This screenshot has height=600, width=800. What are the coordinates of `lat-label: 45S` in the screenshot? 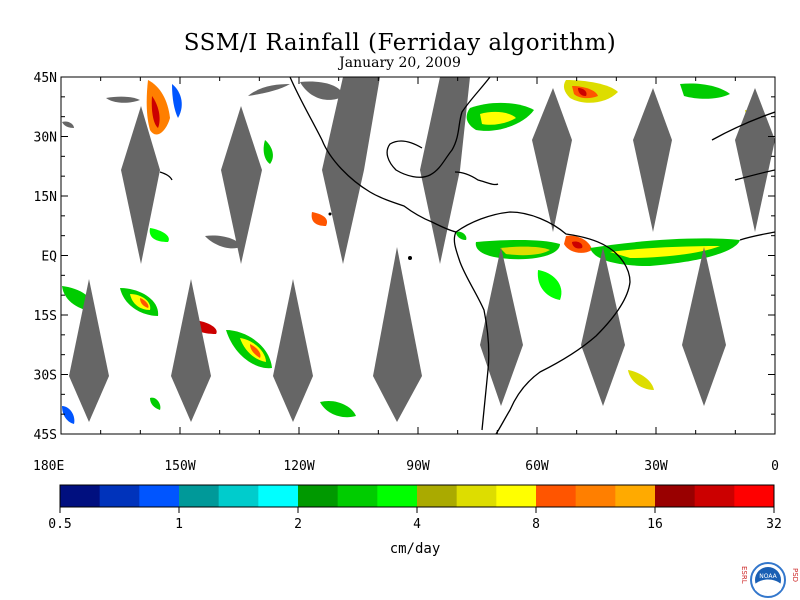 It's located at (45, 435).